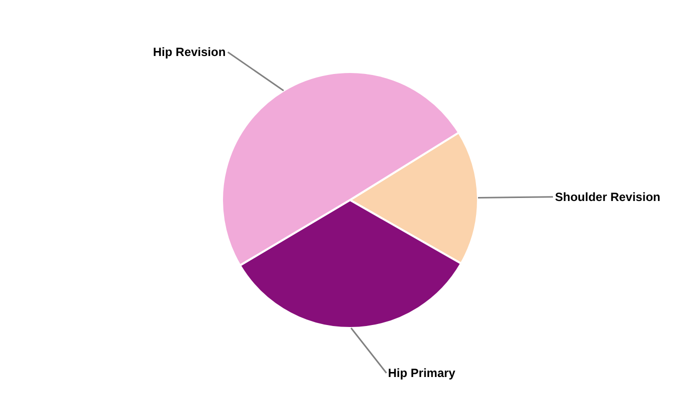 The height and width of the screenshot is (400, 700). I want to click on slice-label: Hip Primary, so click(422, 373).